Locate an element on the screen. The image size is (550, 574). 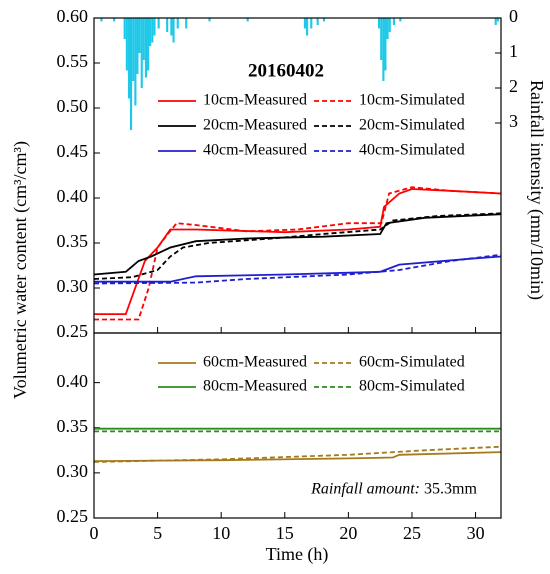
x-tick-label: 25 is located at coordinates (412, 533).